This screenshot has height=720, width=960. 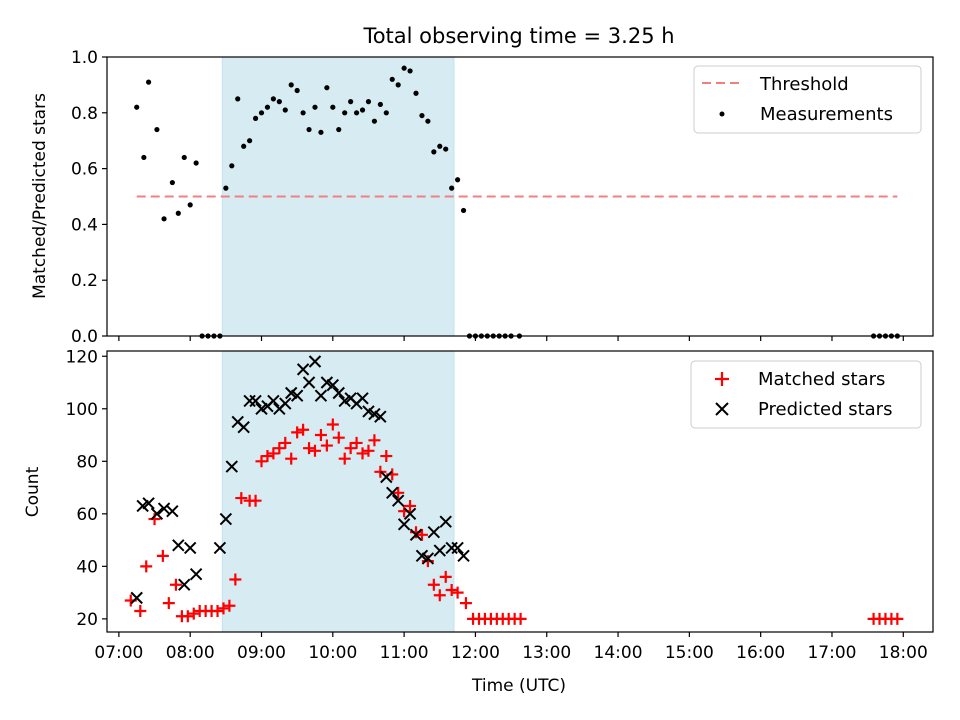 I want to click on ratio-legend: Threshold Measurements, so click(x=807, y=99).